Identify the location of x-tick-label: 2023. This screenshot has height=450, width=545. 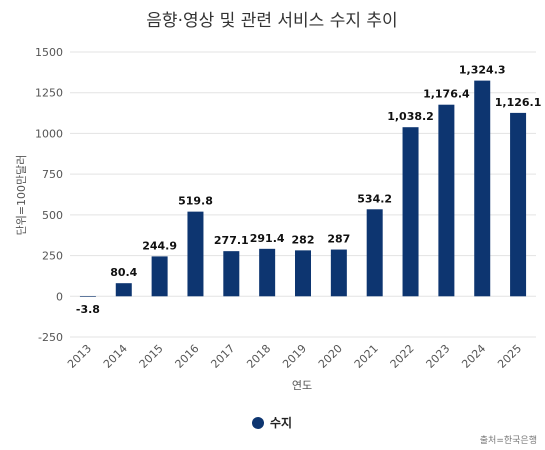
(438, 356).